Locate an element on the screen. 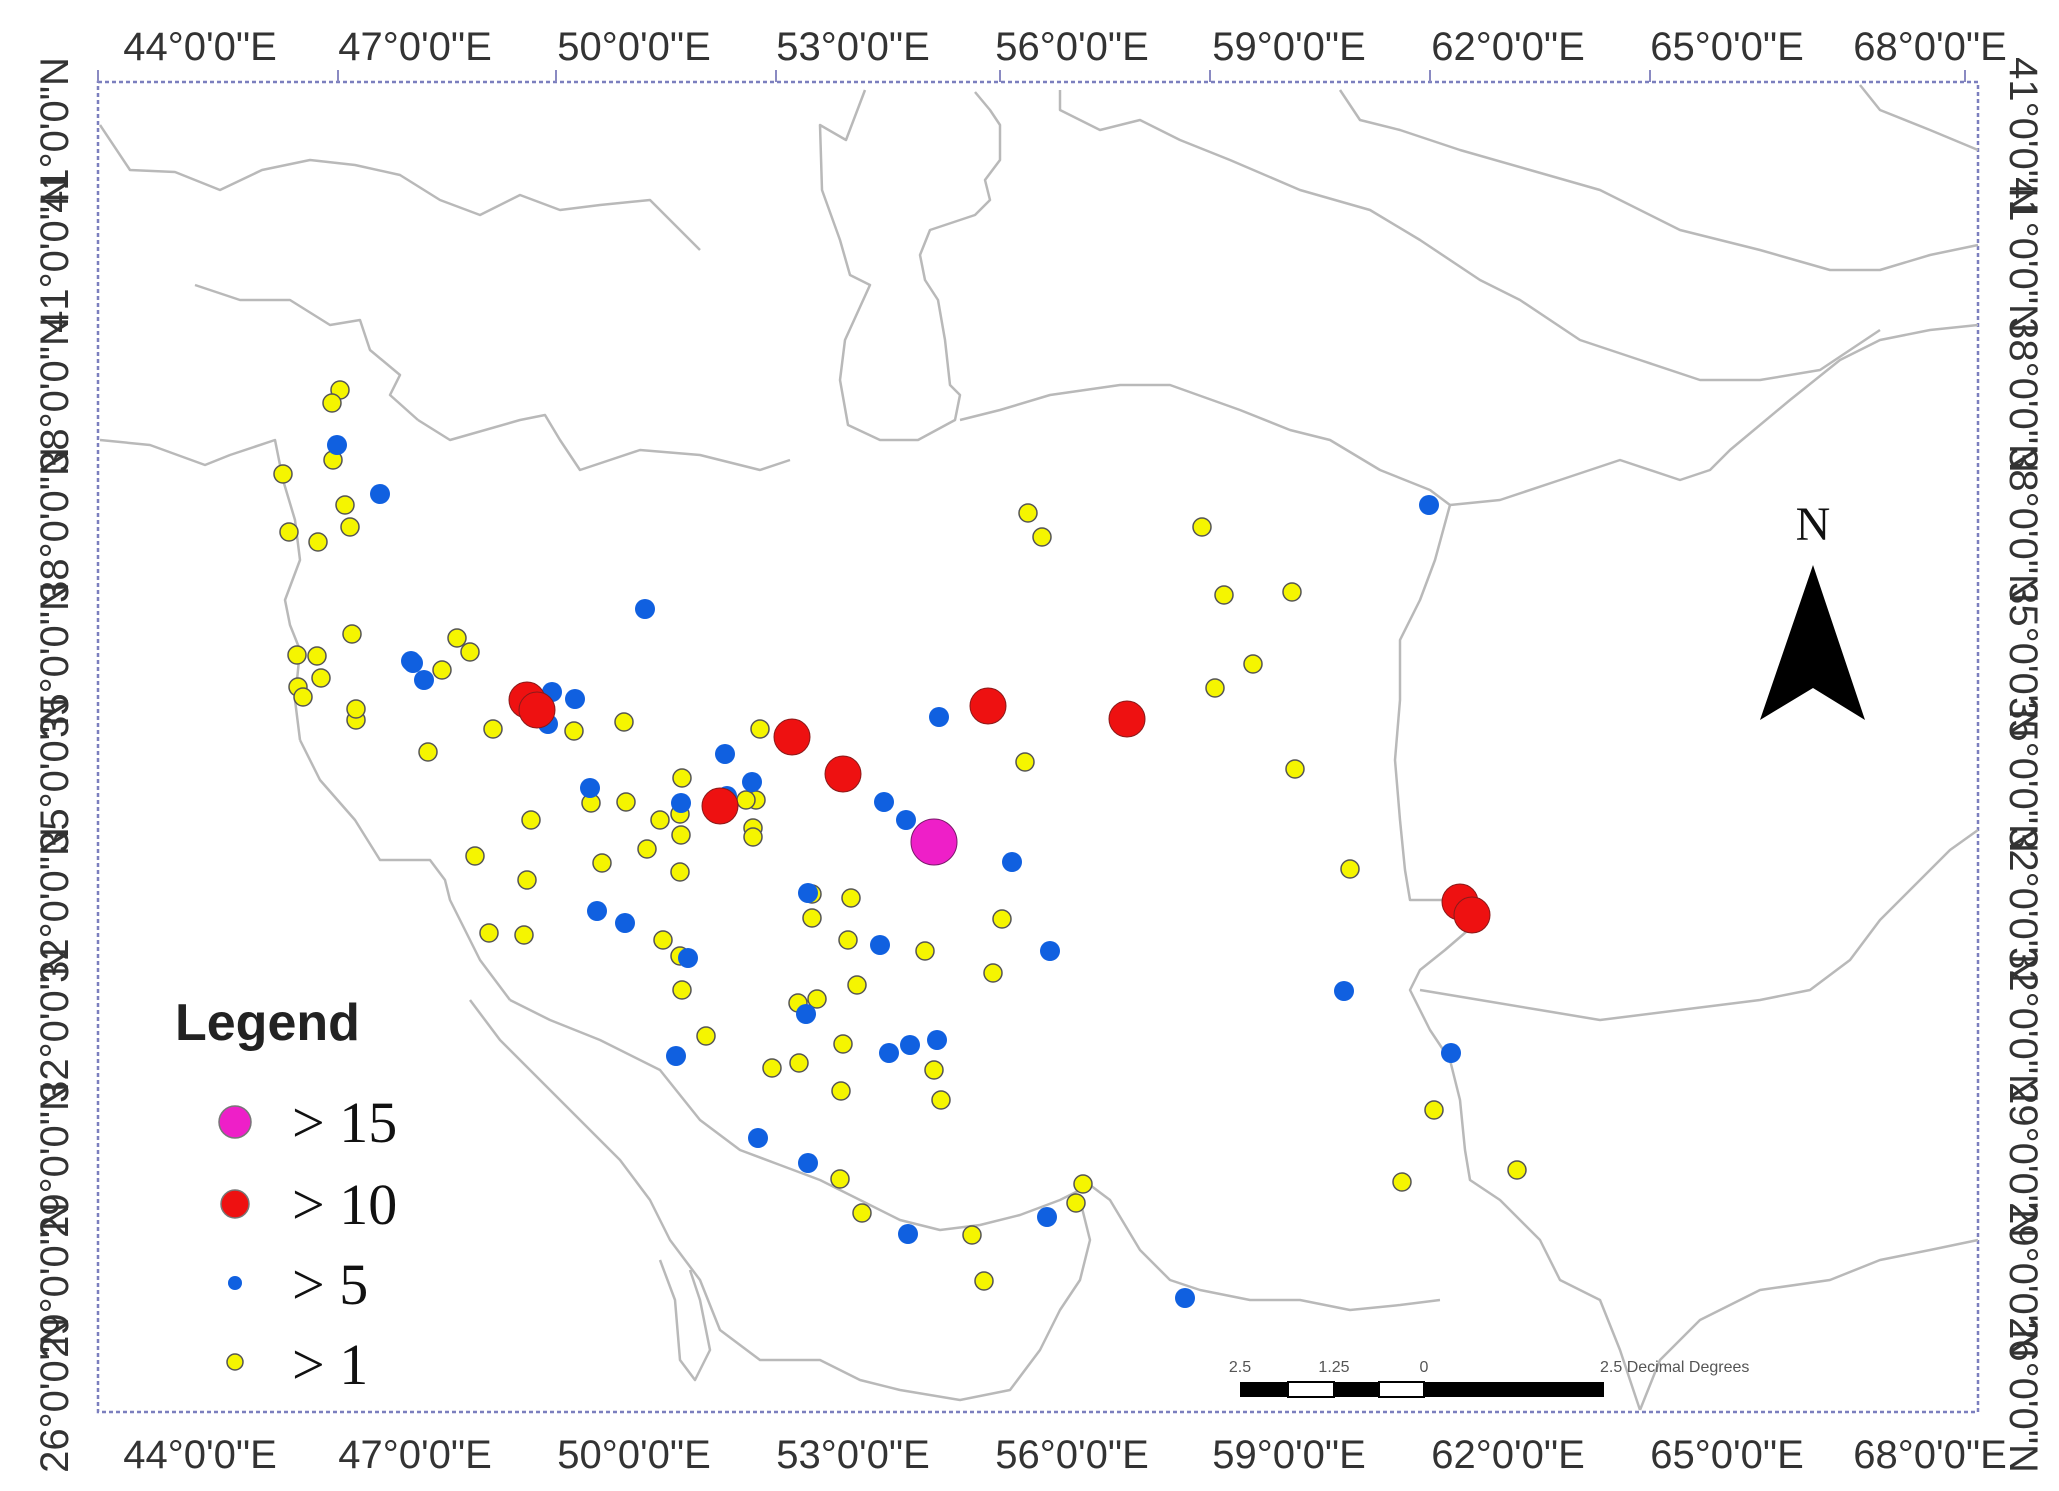  turkmenistan-border is located at coordinates (1205, 444).